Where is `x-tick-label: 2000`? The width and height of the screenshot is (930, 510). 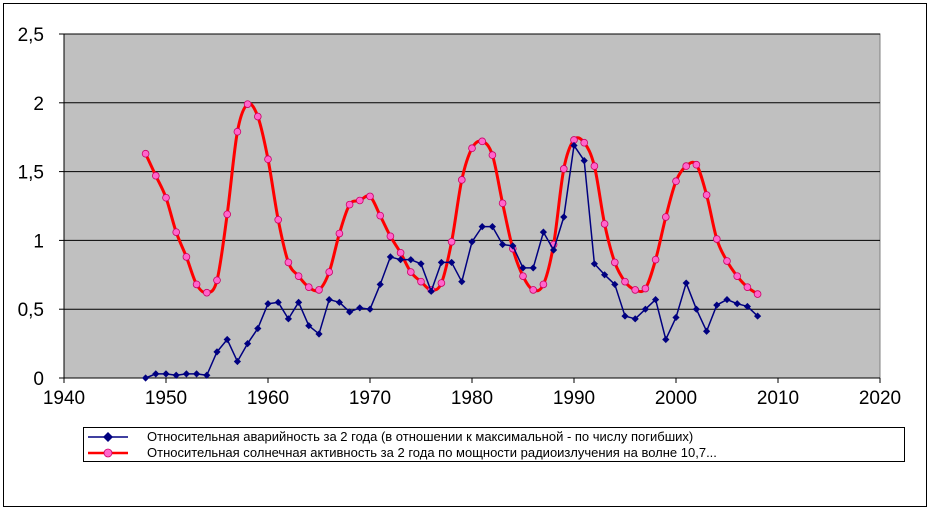
x-tick-label: 2000 is located at coordinates (676, 398).